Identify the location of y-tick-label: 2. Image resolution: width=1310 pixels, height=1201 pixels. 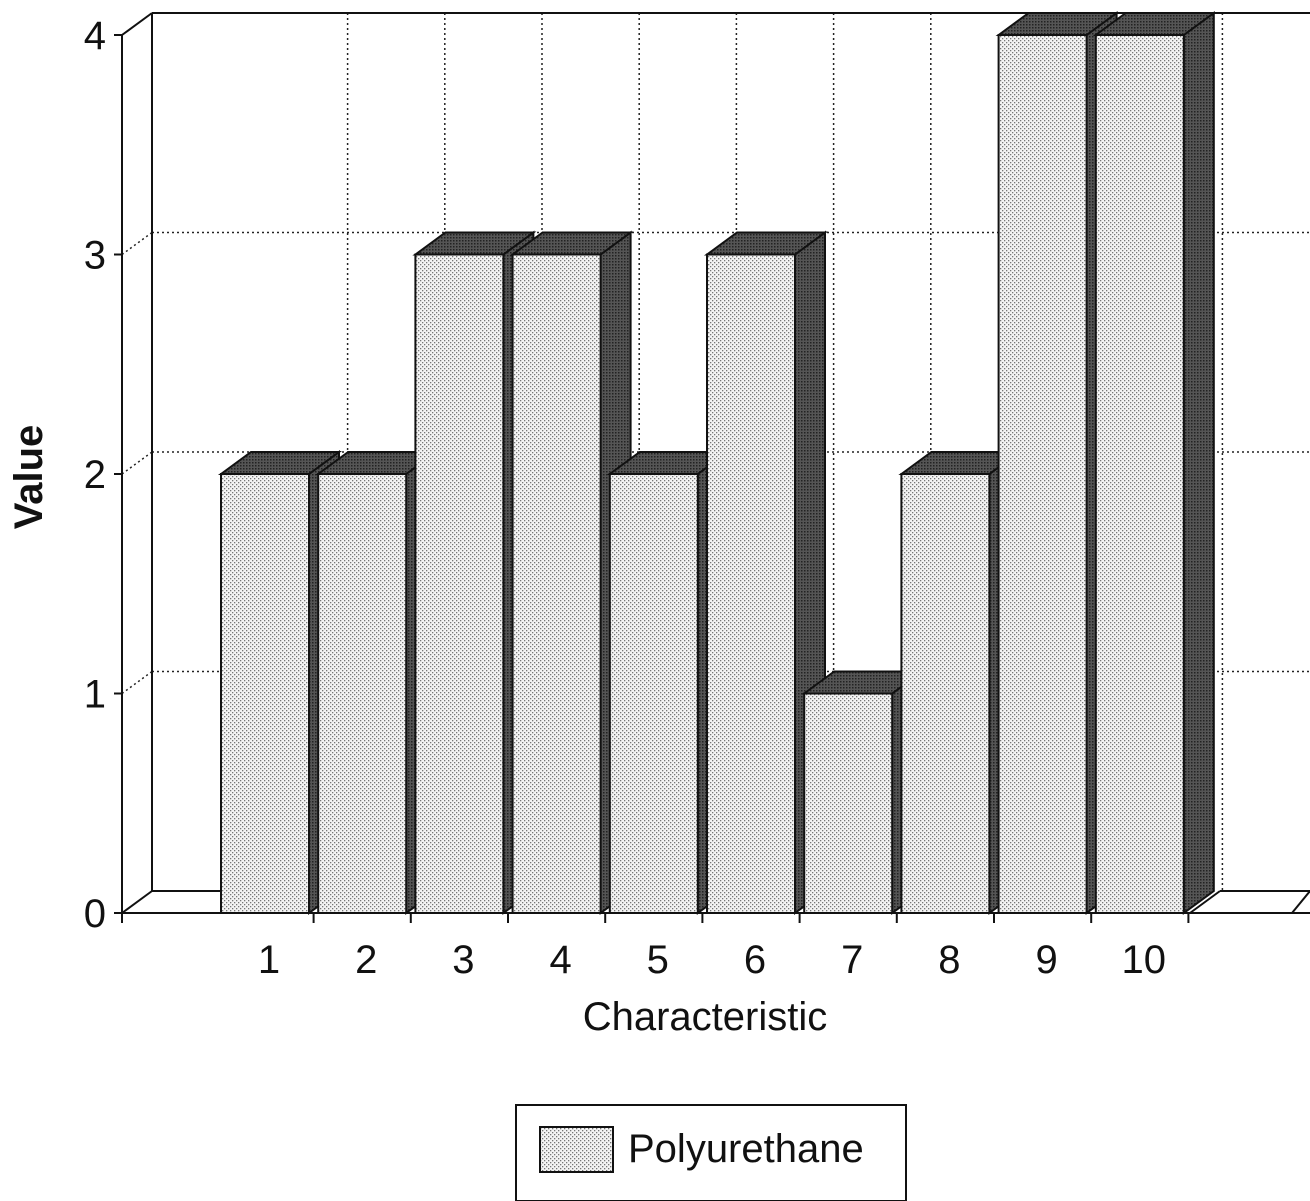
(95, 475).